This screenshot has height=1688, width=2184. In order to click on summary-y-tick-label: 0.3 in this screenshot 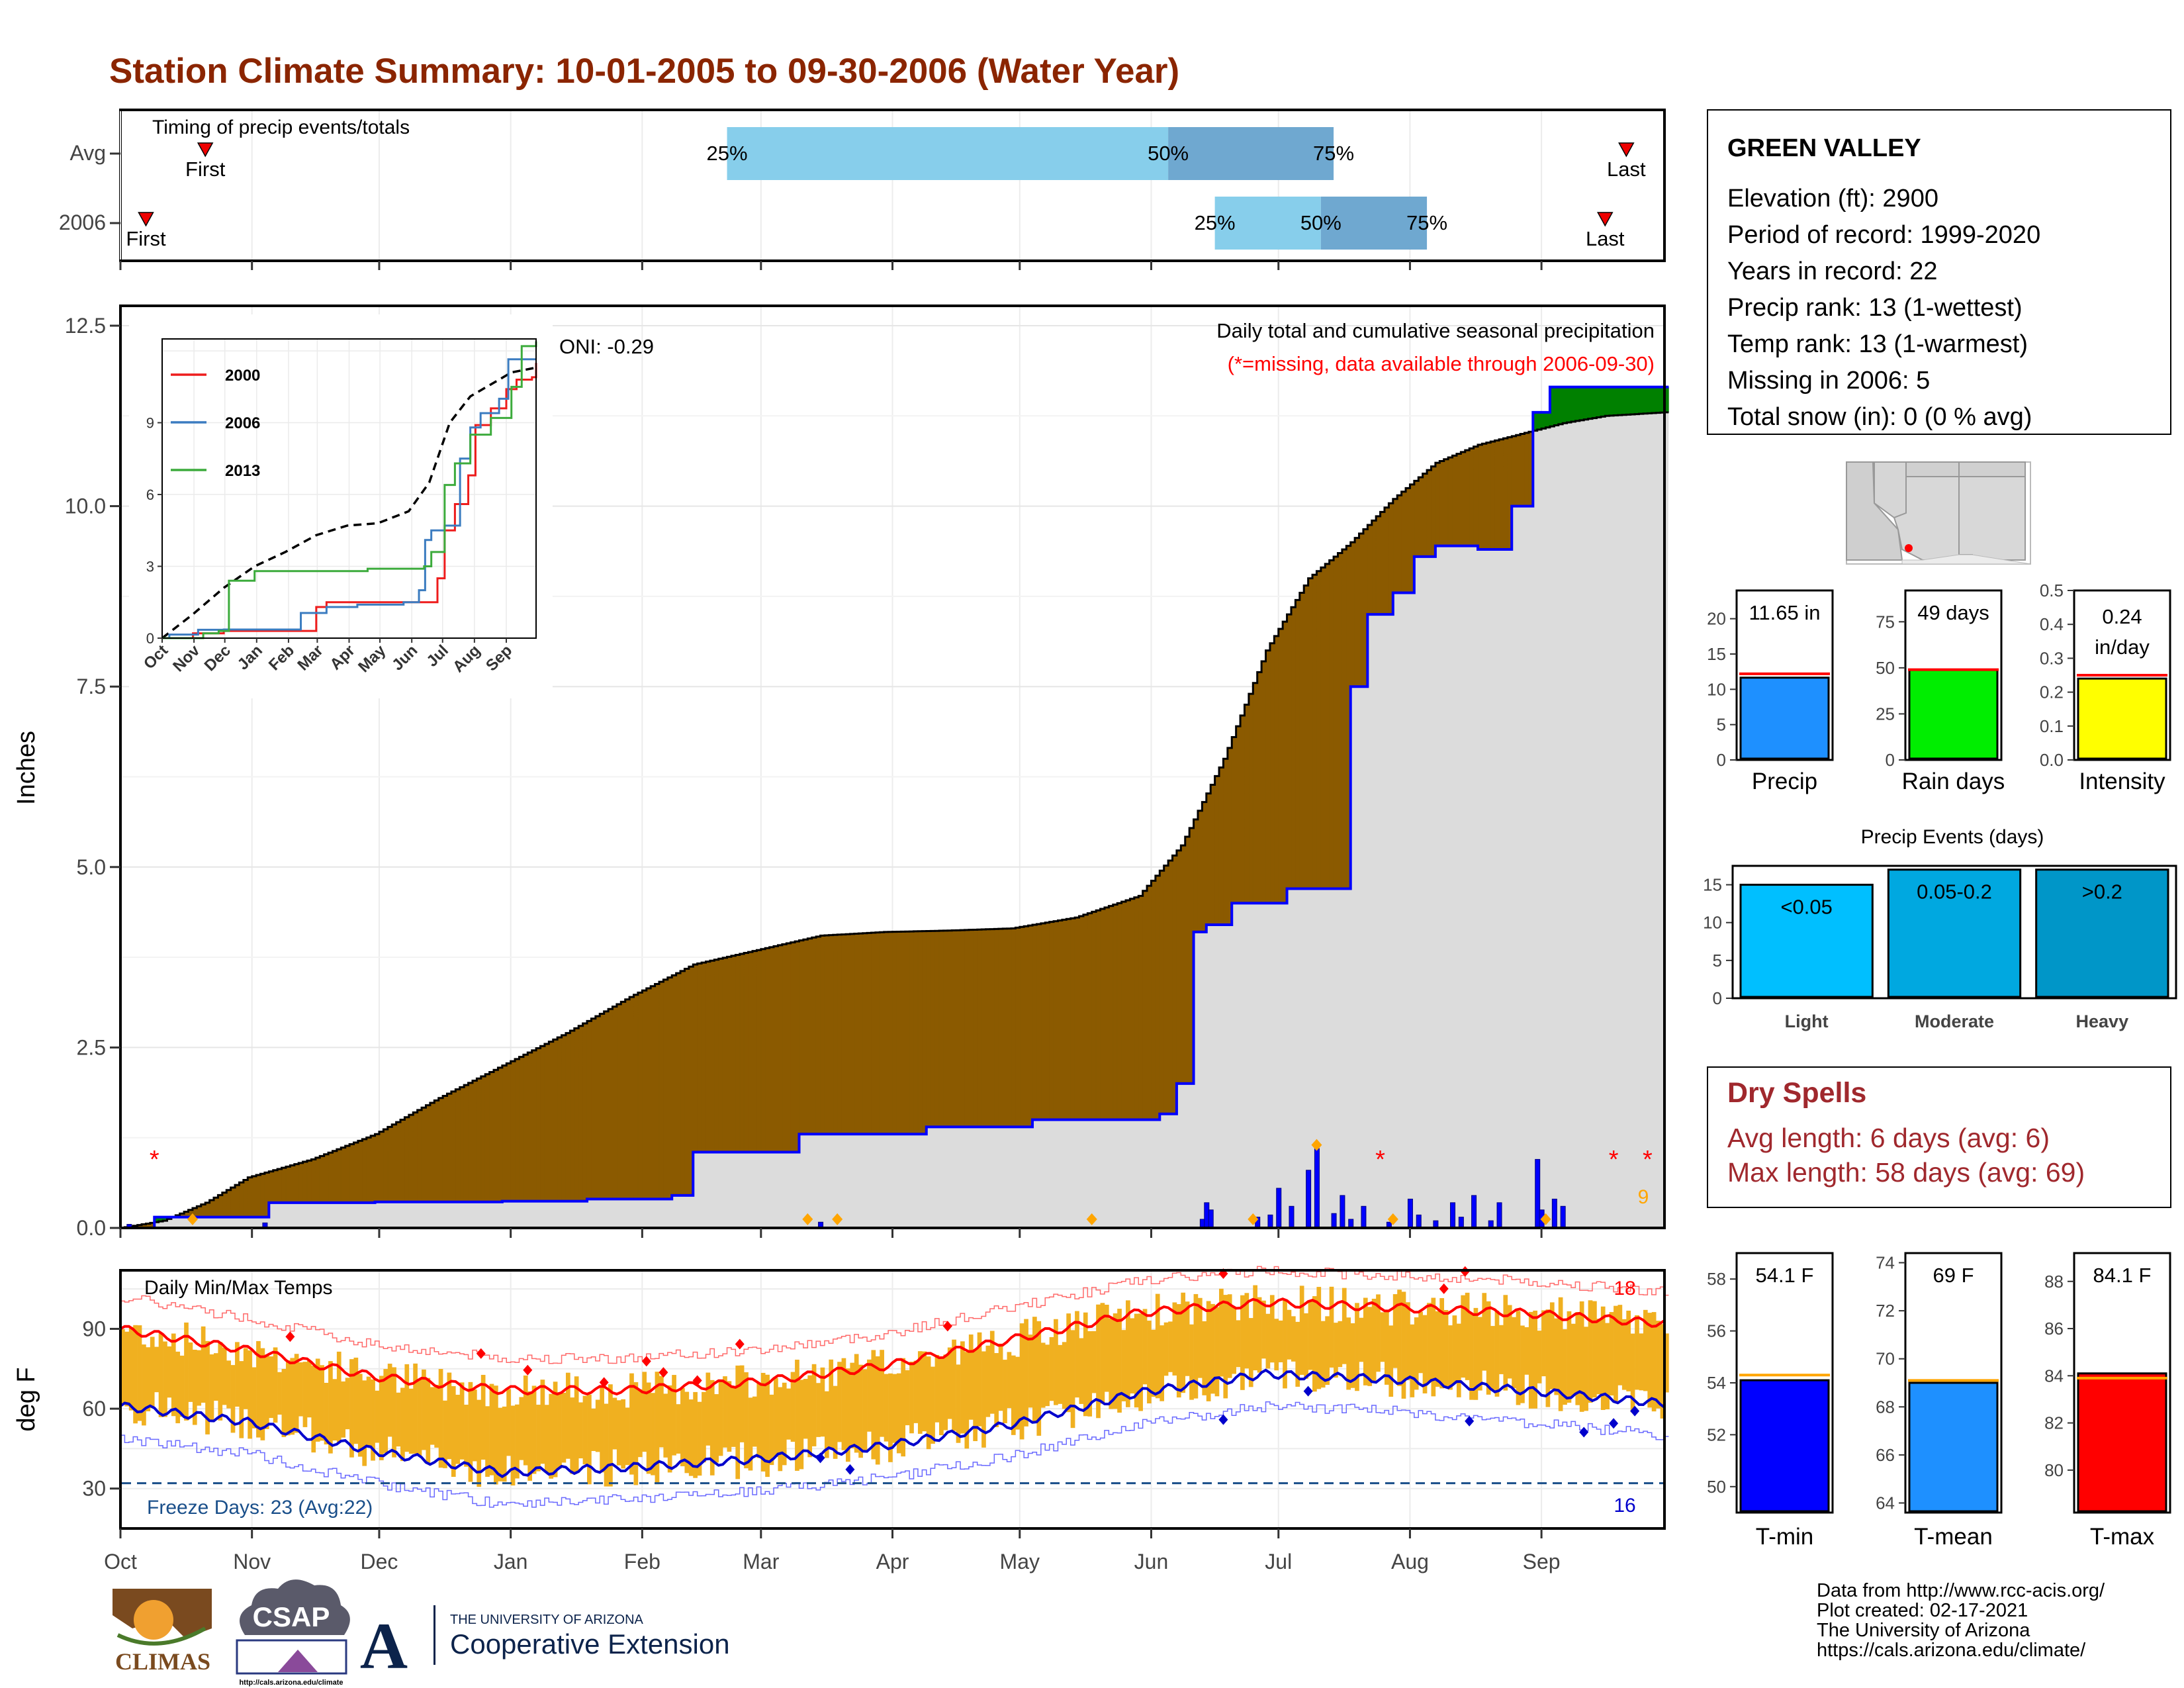, I will do `click(2052, 658)`.